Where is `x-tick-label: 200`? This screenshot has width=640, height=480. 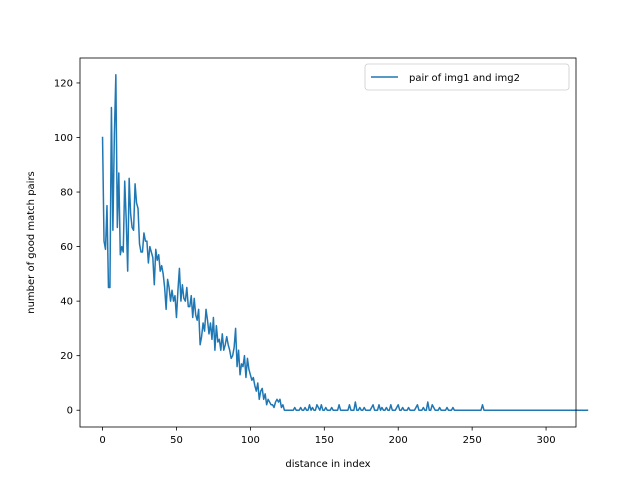 x-tick-label: 200 is located at coordinates (398, 440).